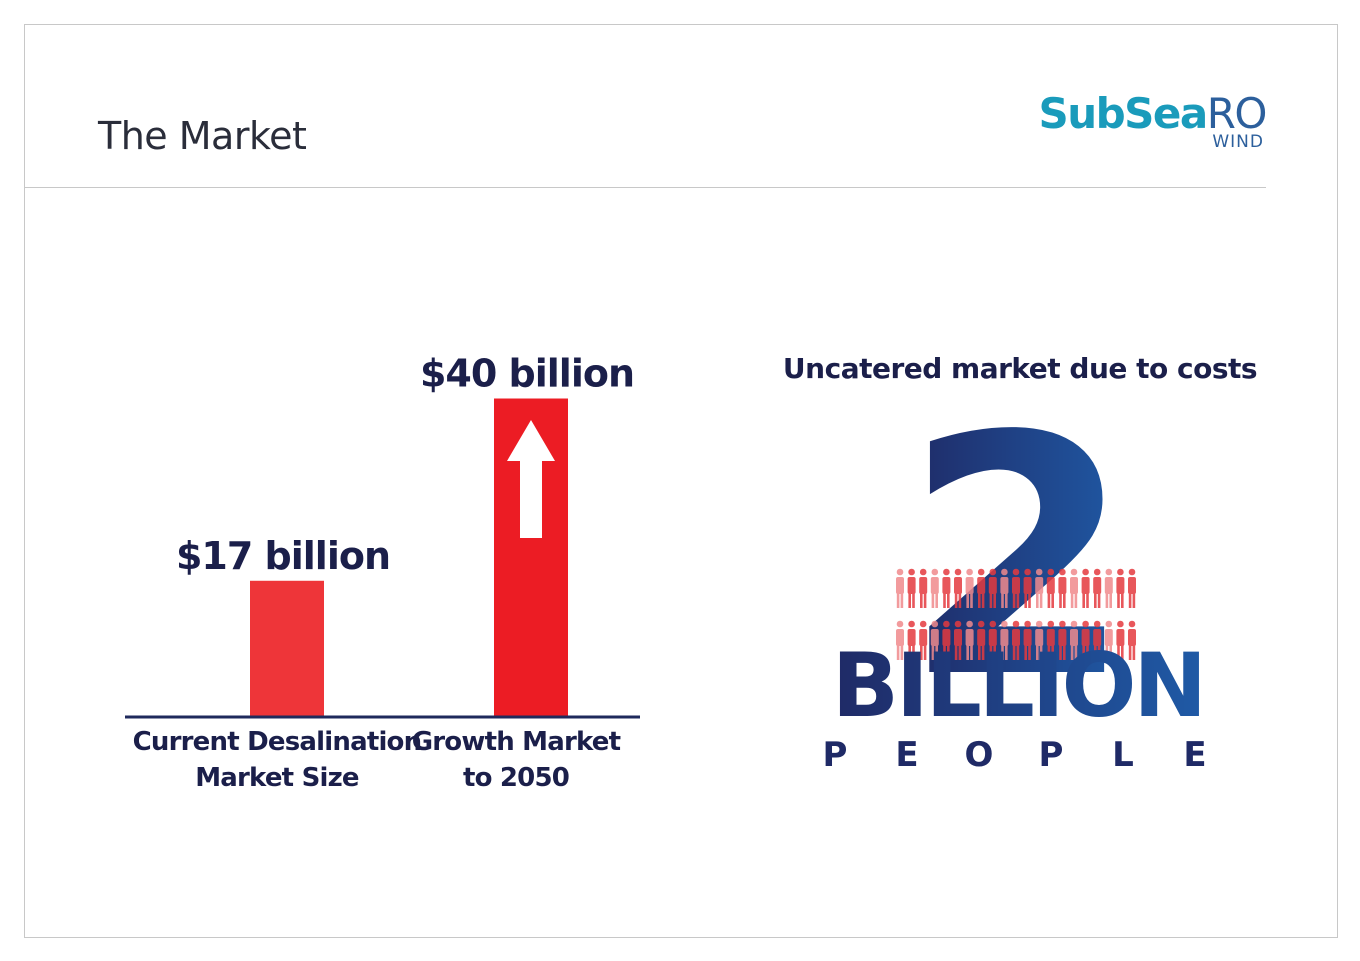 This screenshot has width=1360, height=961. Describe the element at coordinates (1237, 113) in the screenshot. I see `logo-secondary: RO` at that location.